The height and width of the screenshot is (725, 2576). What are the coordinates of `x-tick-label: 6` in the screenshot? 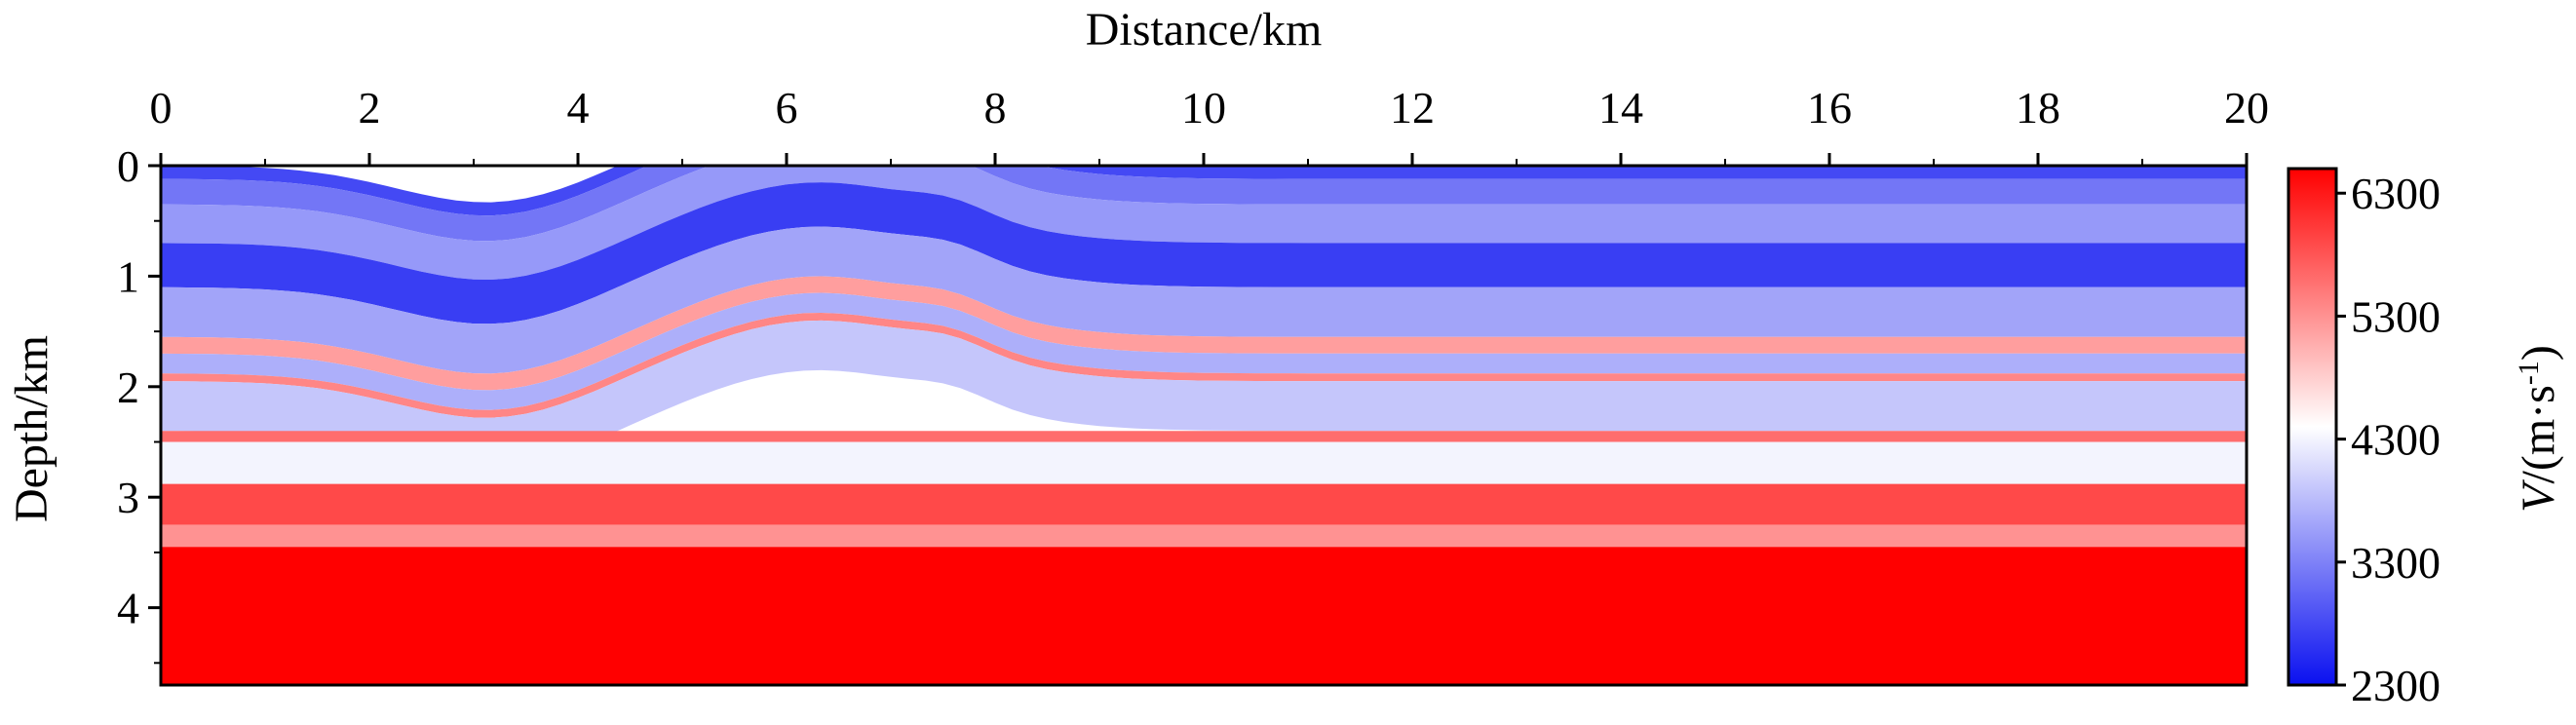 It's located at (787, 108).